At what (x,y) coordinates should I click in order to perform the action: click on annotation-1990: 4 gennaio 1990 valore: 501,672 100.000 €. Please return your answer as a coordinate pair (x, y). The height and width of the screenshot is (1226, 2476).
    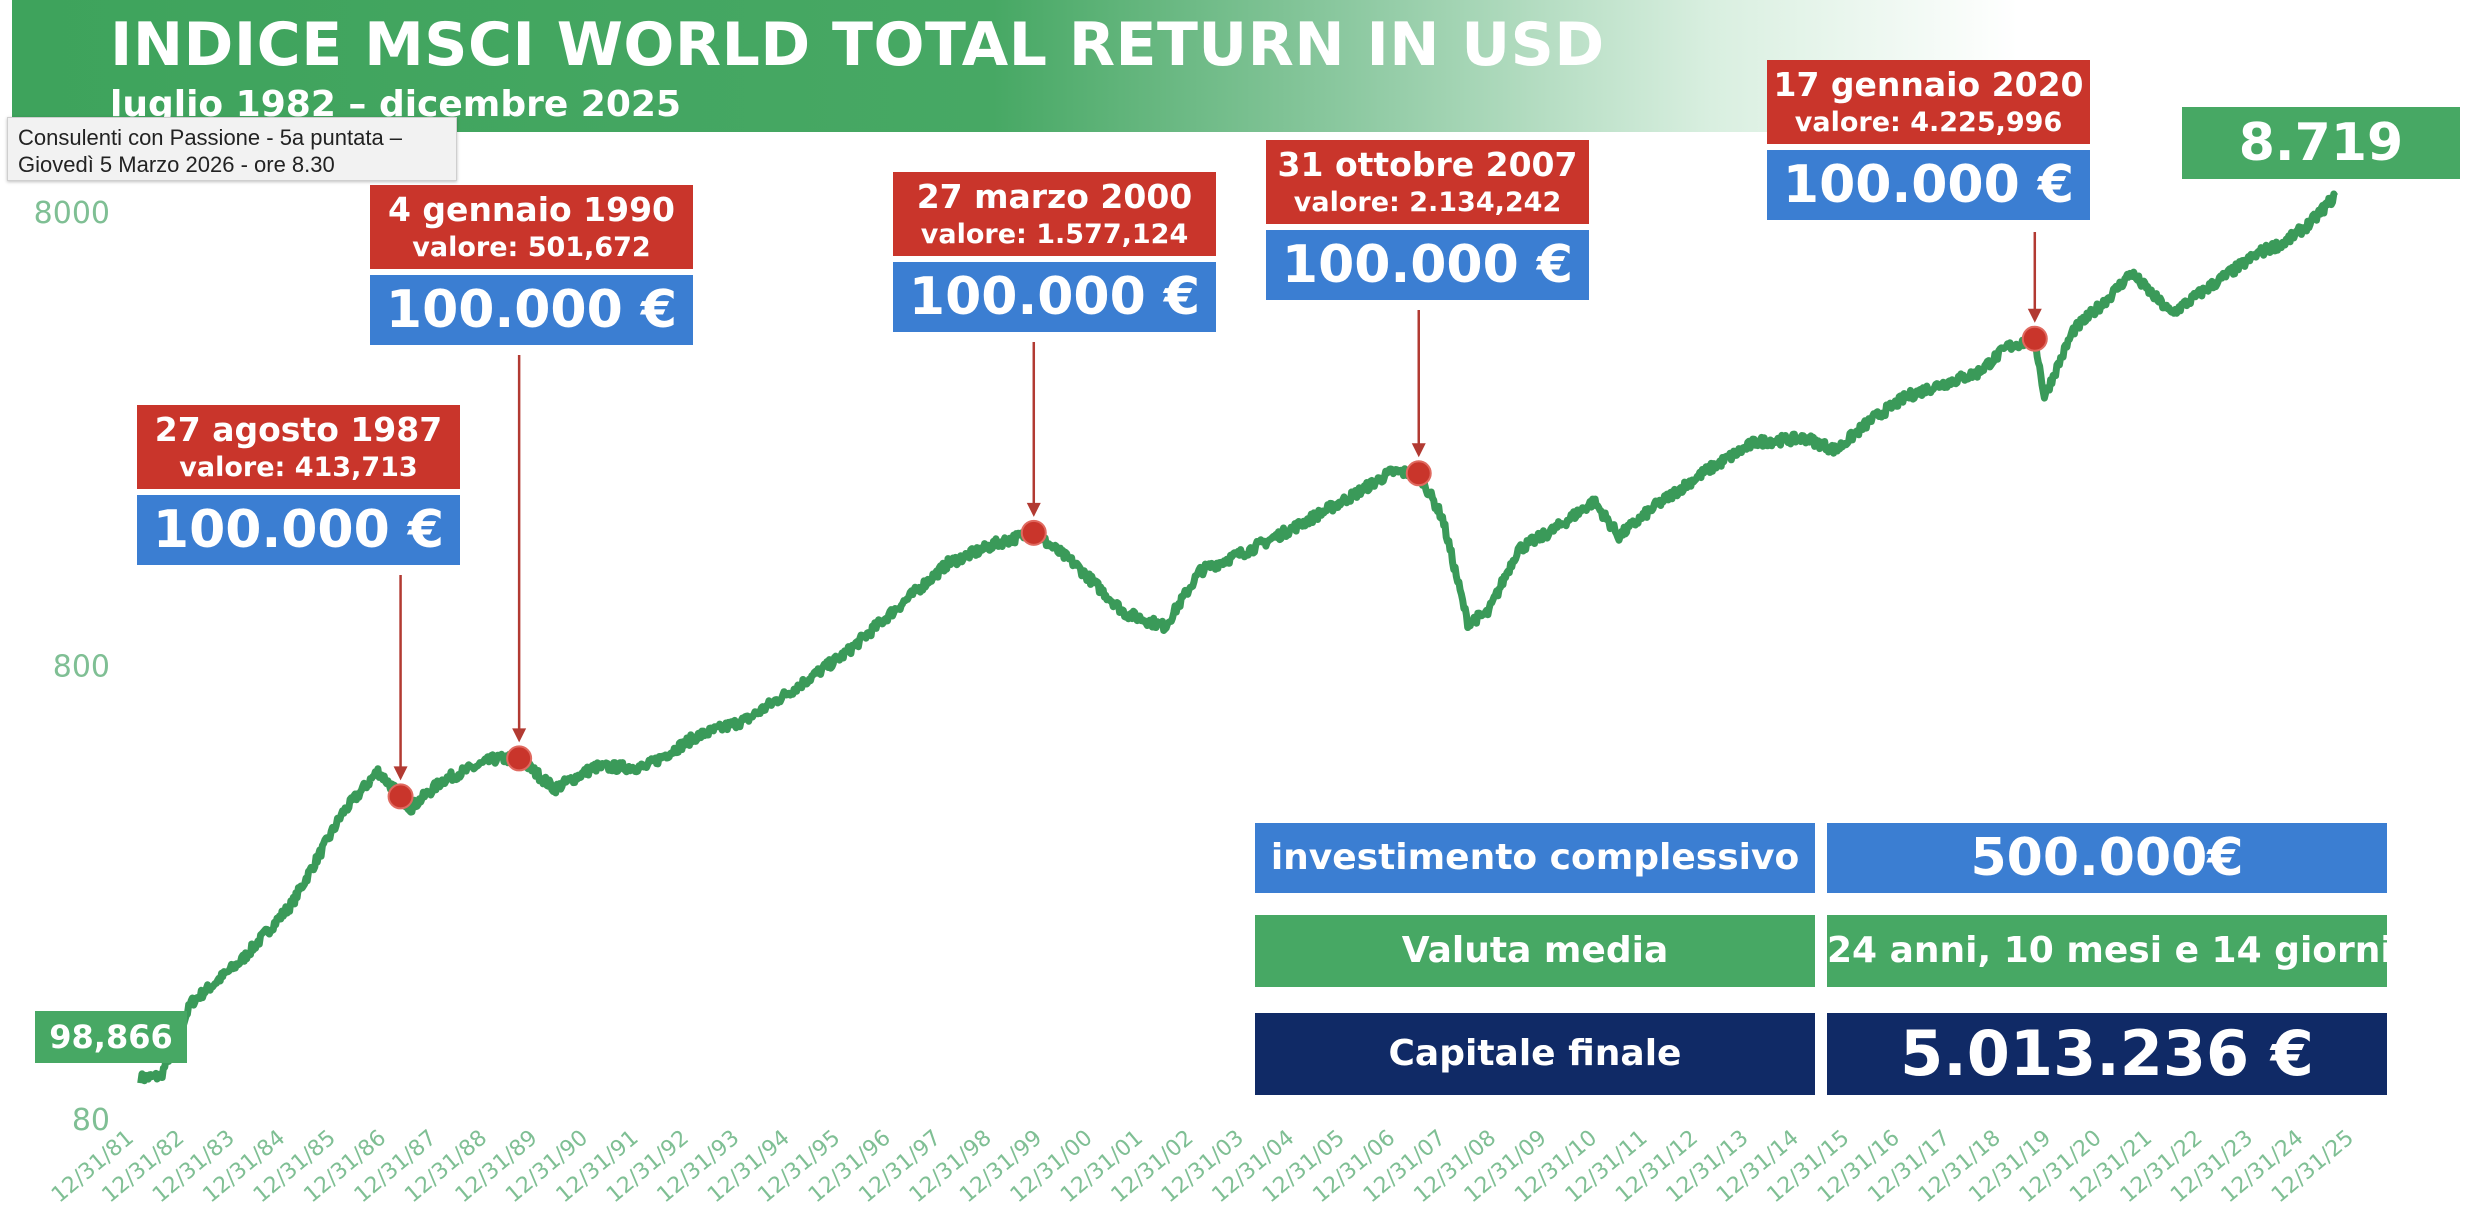
    Looking at the image, I should click on (531, 265).